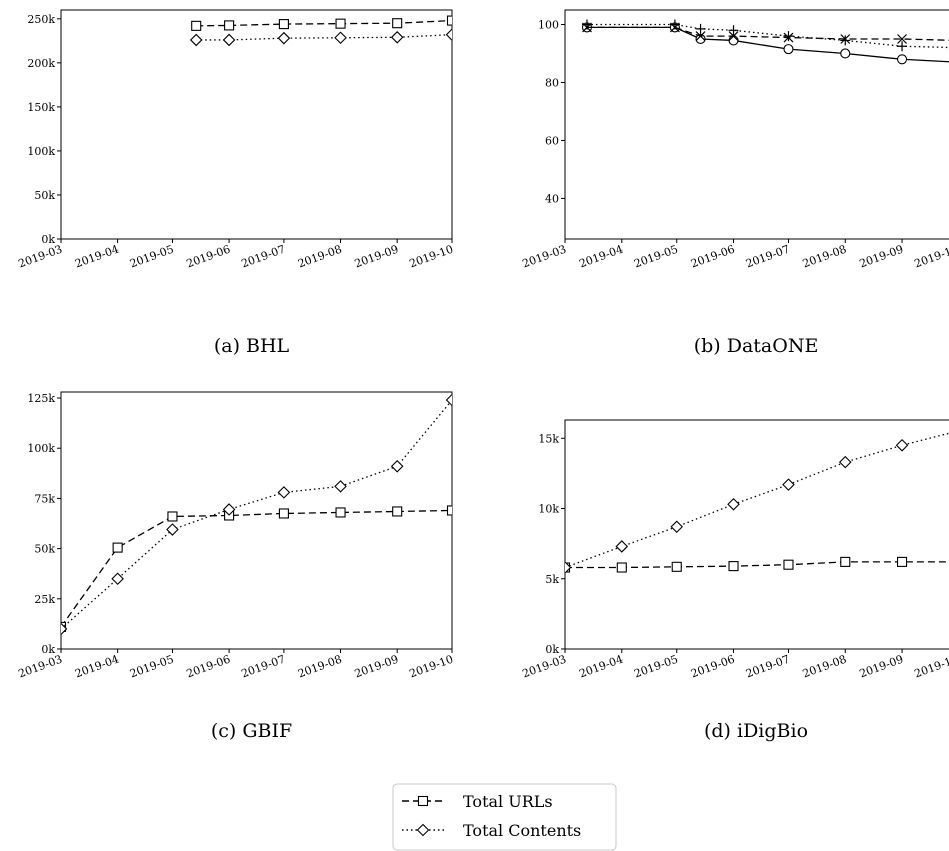  I want to click on legend-label-0: Total URLs, so click(508, 801).